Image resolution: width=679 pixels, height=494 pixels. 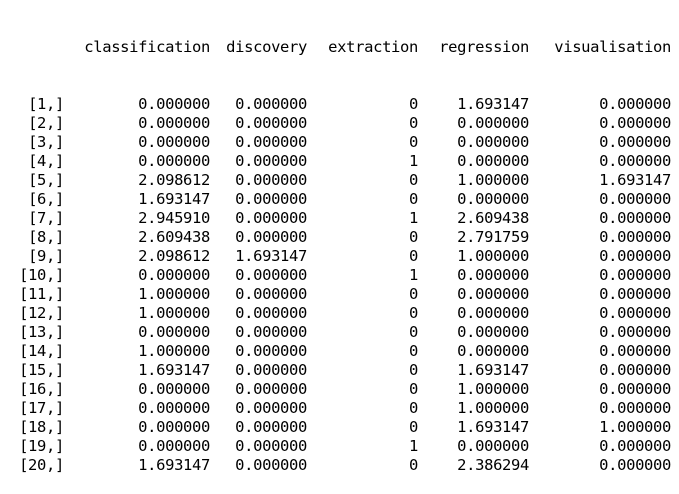 I want to click on row-index: [2,], so click(x=46, y=123).